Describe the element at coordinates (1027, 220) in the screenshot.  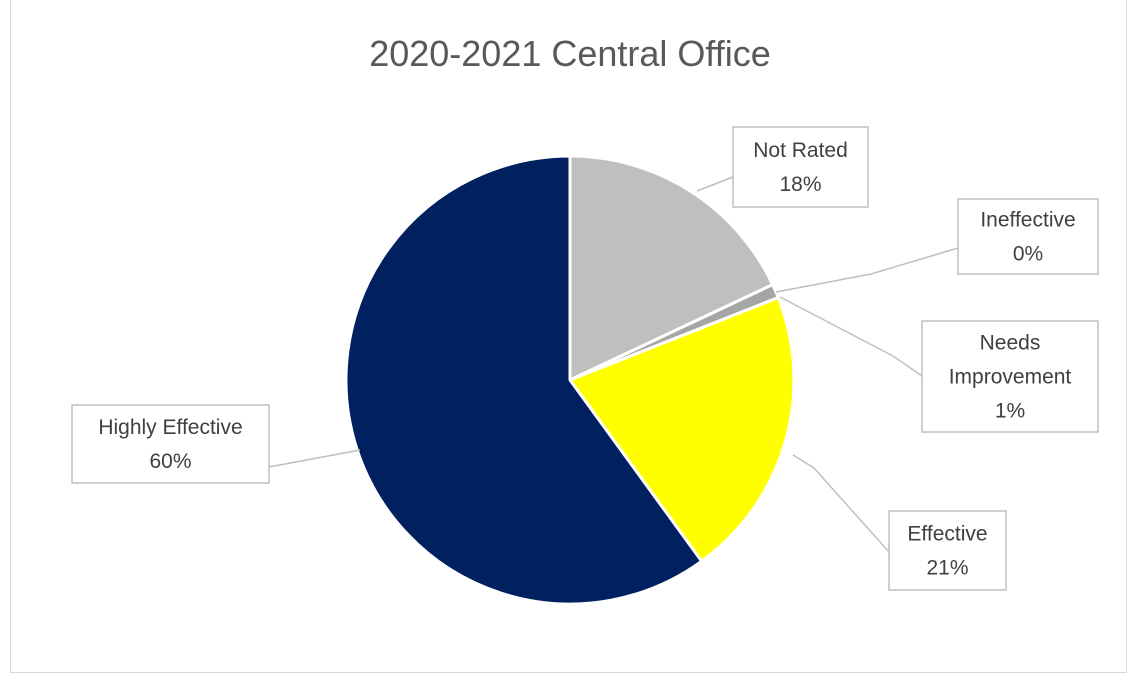
I see `data-label-category: Ineffective` at that location.